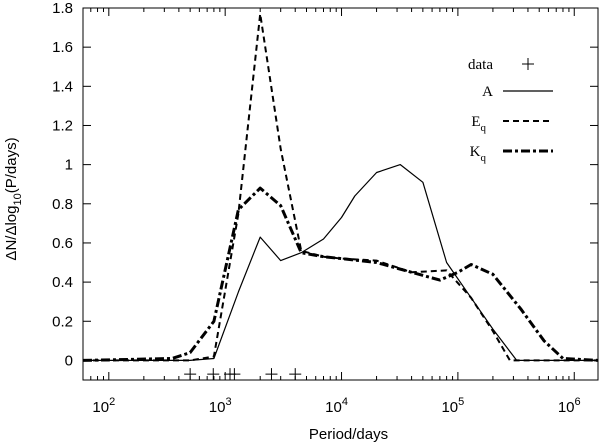  I want to click on x-tick-label-exponent: 5, so click(461, 402).